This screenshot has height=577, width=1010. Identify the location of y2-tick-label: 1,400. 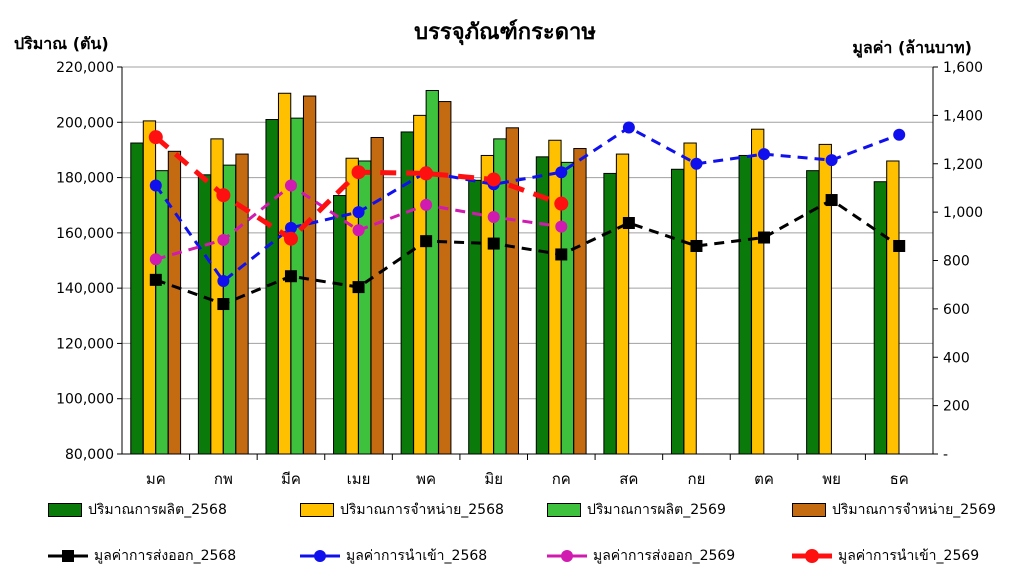
(963, 116).